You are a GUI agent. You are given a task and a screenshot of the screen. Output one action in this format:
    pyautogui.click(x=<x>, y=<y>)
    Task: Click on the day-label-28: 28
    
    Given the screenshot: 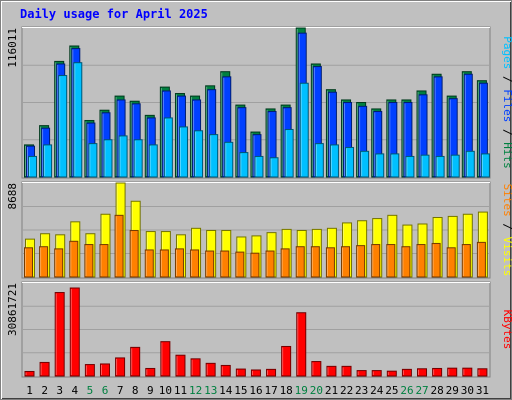 What is the action you would take?
    pyautogui.click(x=437, y=390)
    